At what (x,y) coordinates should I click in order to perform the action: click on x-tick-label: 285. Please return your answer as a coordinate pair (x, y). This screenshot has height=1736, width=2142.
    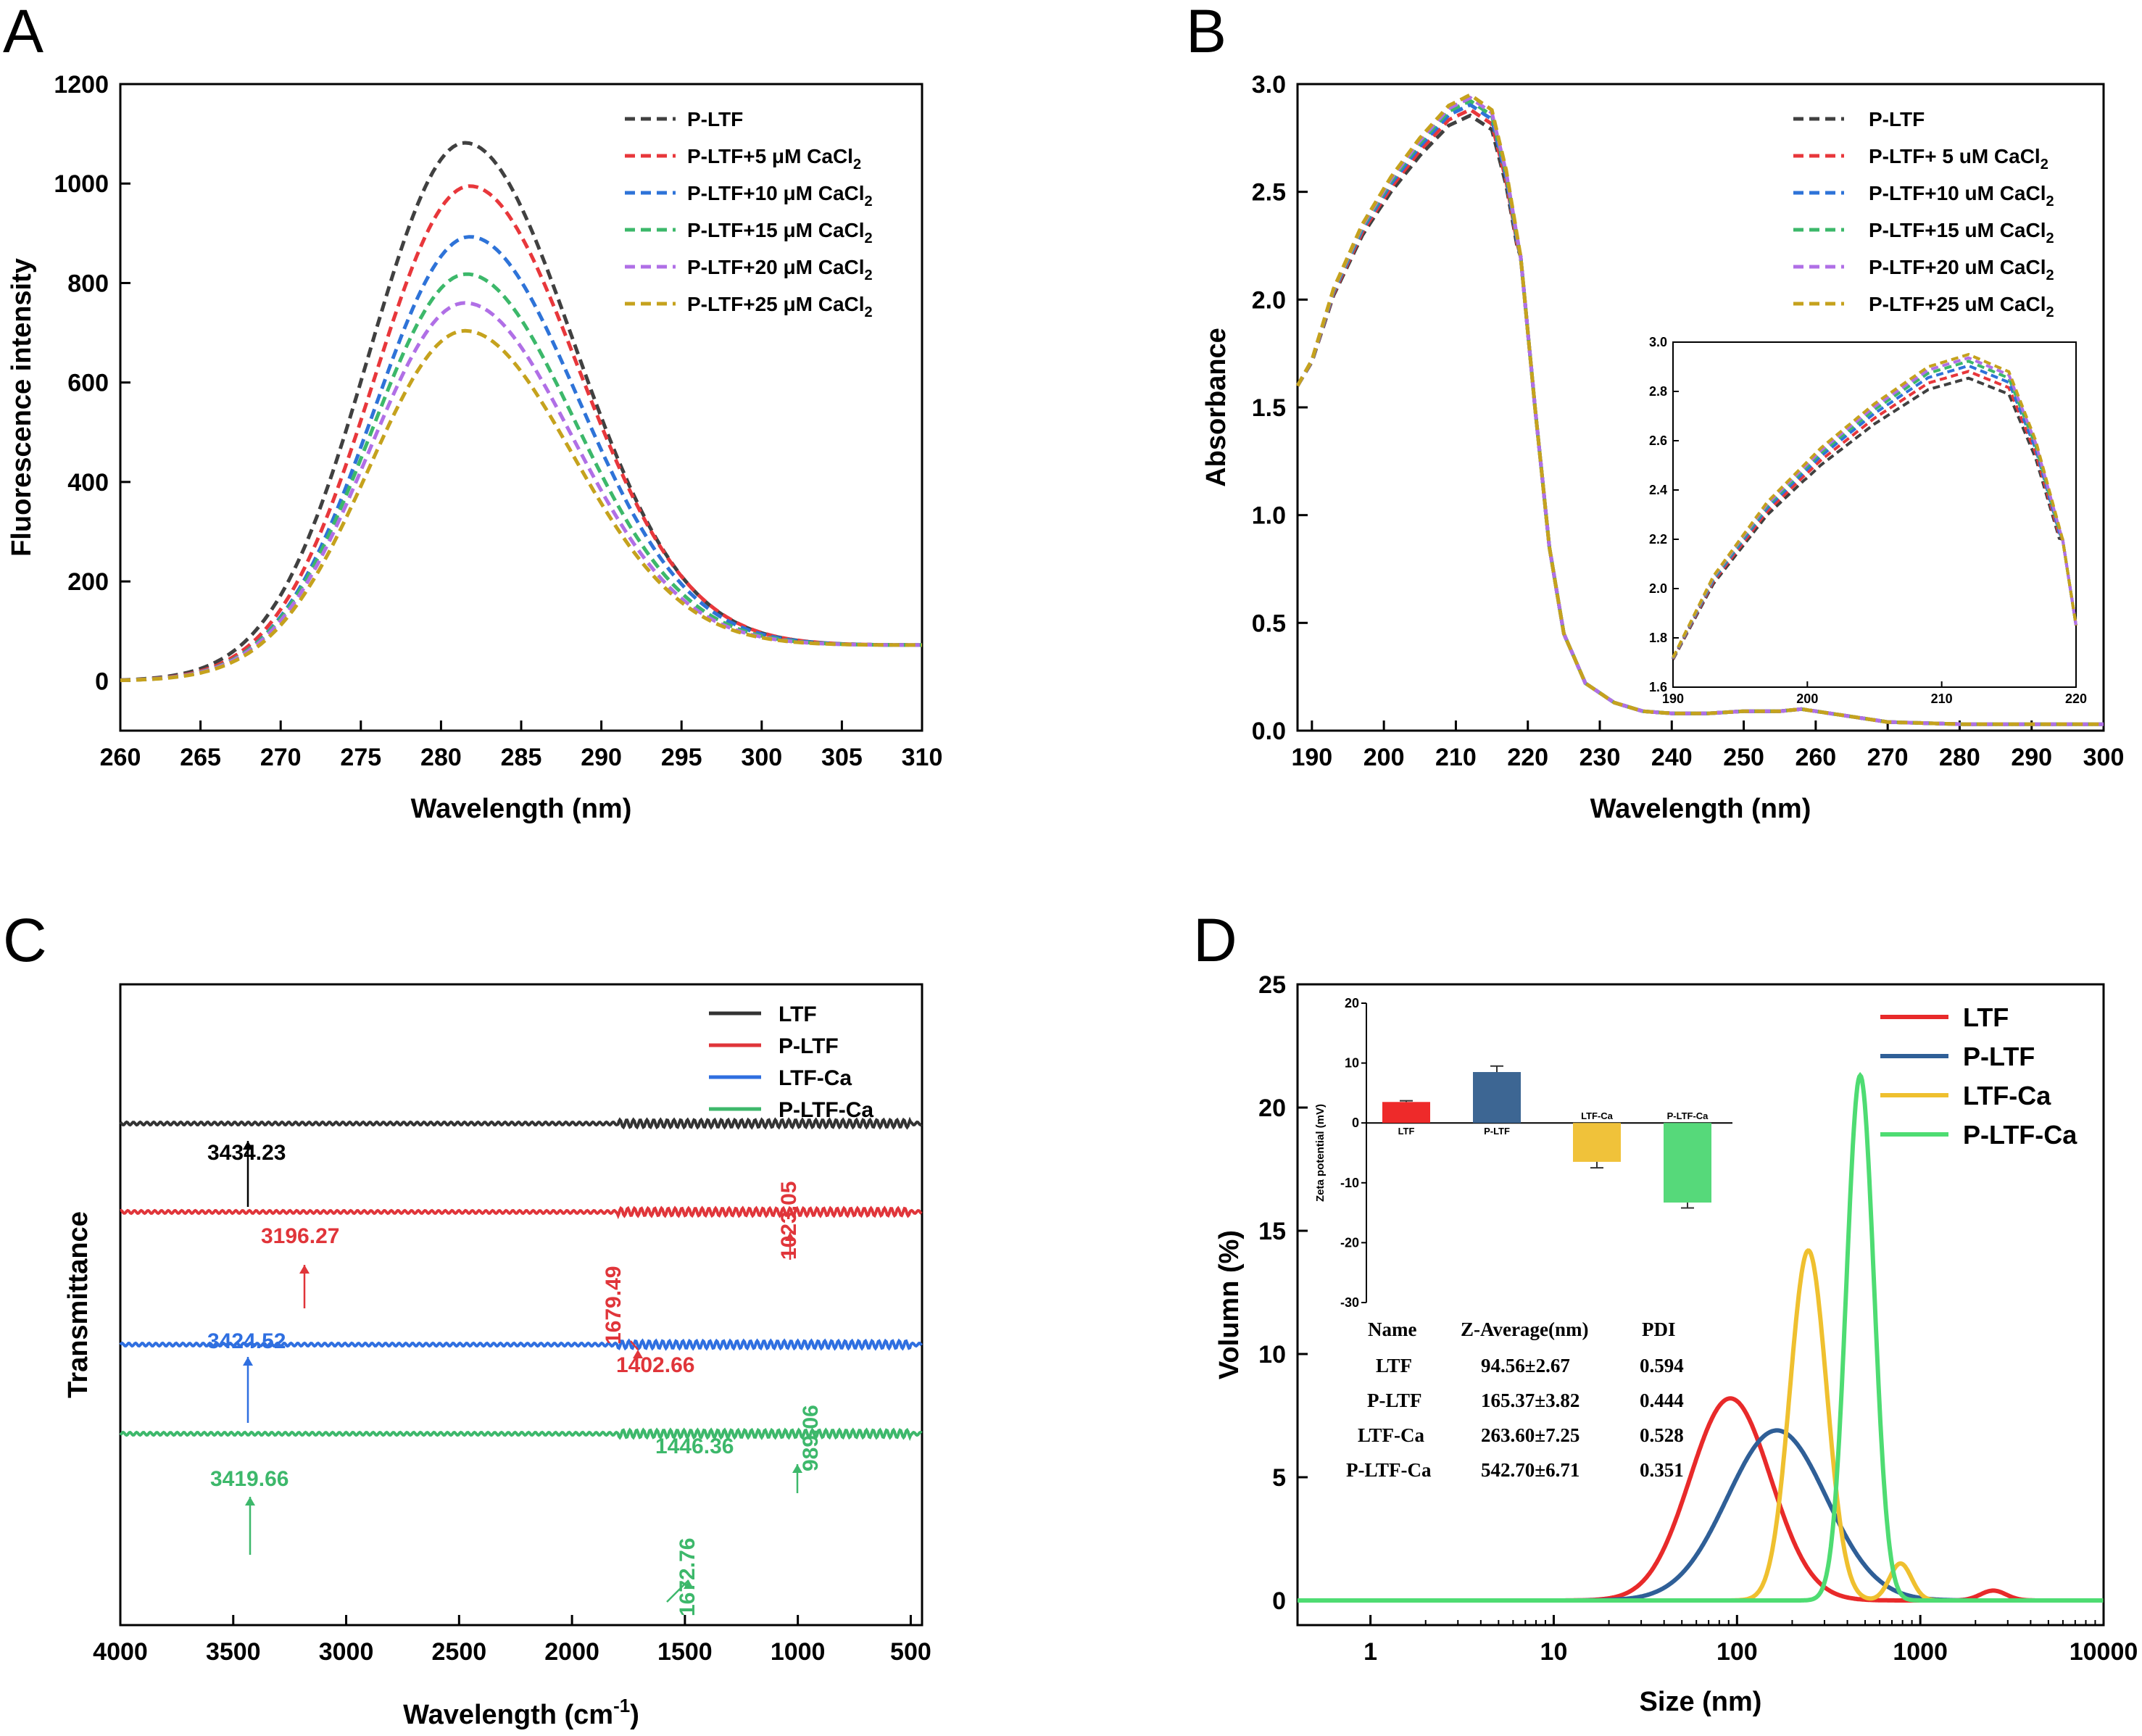
    Looking at the image, I should click on (521, 758).